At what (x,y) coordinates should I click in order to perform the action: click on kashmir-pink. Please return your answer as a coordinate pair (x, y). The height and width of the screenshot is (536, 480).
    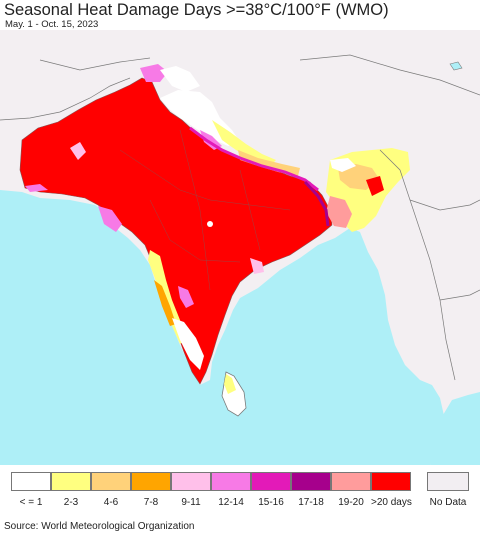
    Looking at the image, I should click on (154, 73).